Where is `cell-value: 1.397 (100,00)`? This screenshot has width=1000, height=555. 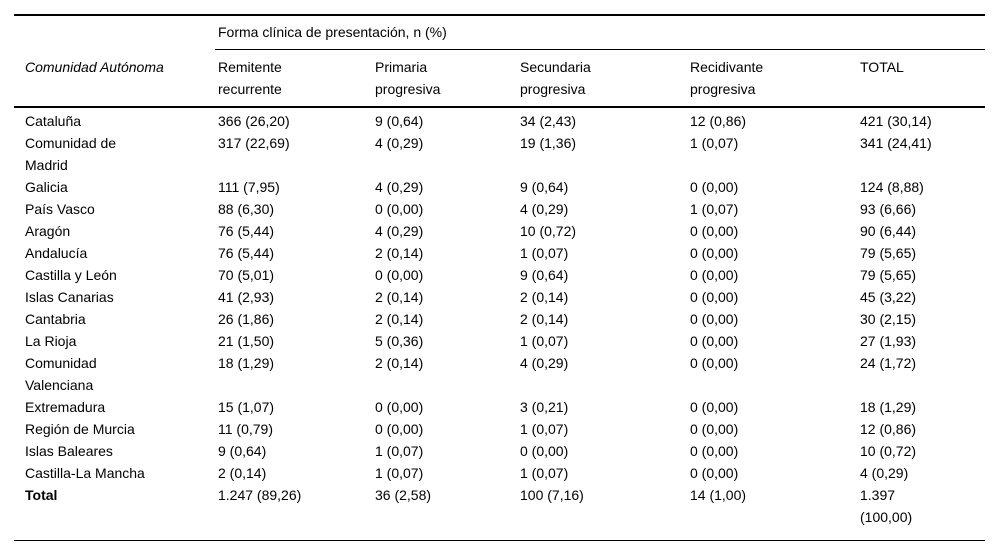 cell-value: 1.397 (100,00) is located at coordinates (921, 512).